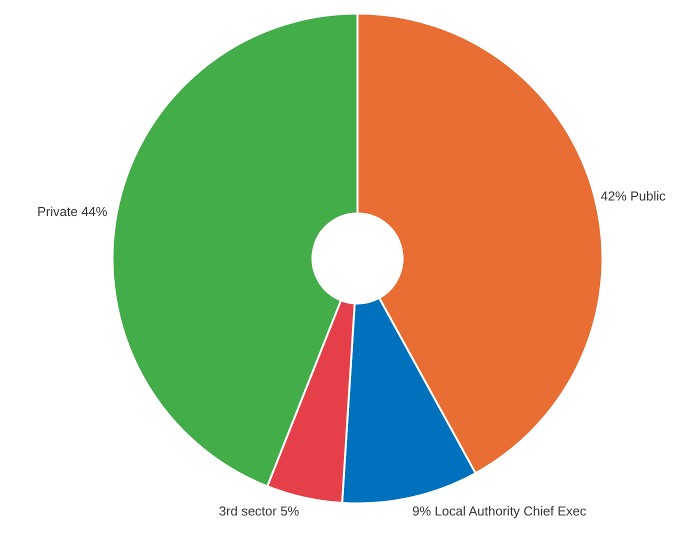 This screenshot has width=687, height=536. What do you see at coordinates (72, 211) in the screenshot?
I see `slice-label: Private 44%` at bounding box center [72, 211].